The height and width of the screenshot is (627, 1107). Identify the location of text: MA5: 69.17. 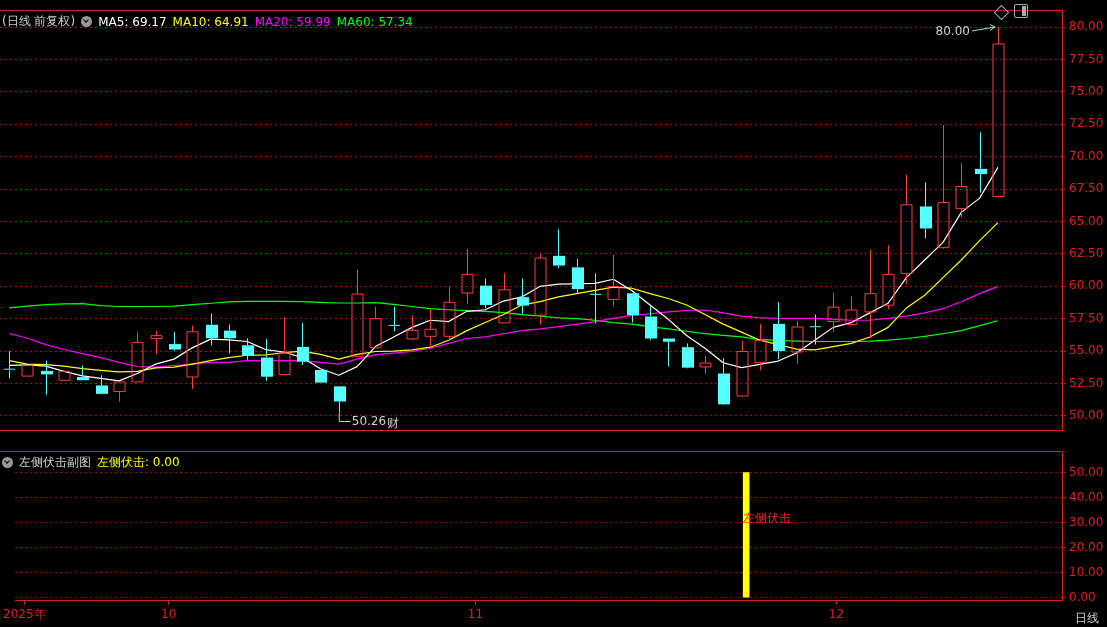
(132, 21).